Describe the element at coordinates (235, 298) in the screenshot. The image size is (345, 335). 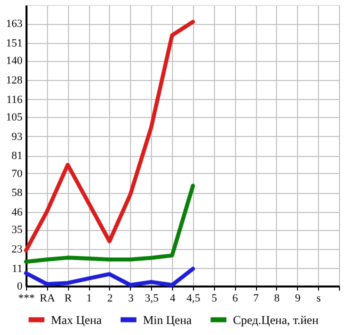
I see `x-tick-label: 6` at that location.